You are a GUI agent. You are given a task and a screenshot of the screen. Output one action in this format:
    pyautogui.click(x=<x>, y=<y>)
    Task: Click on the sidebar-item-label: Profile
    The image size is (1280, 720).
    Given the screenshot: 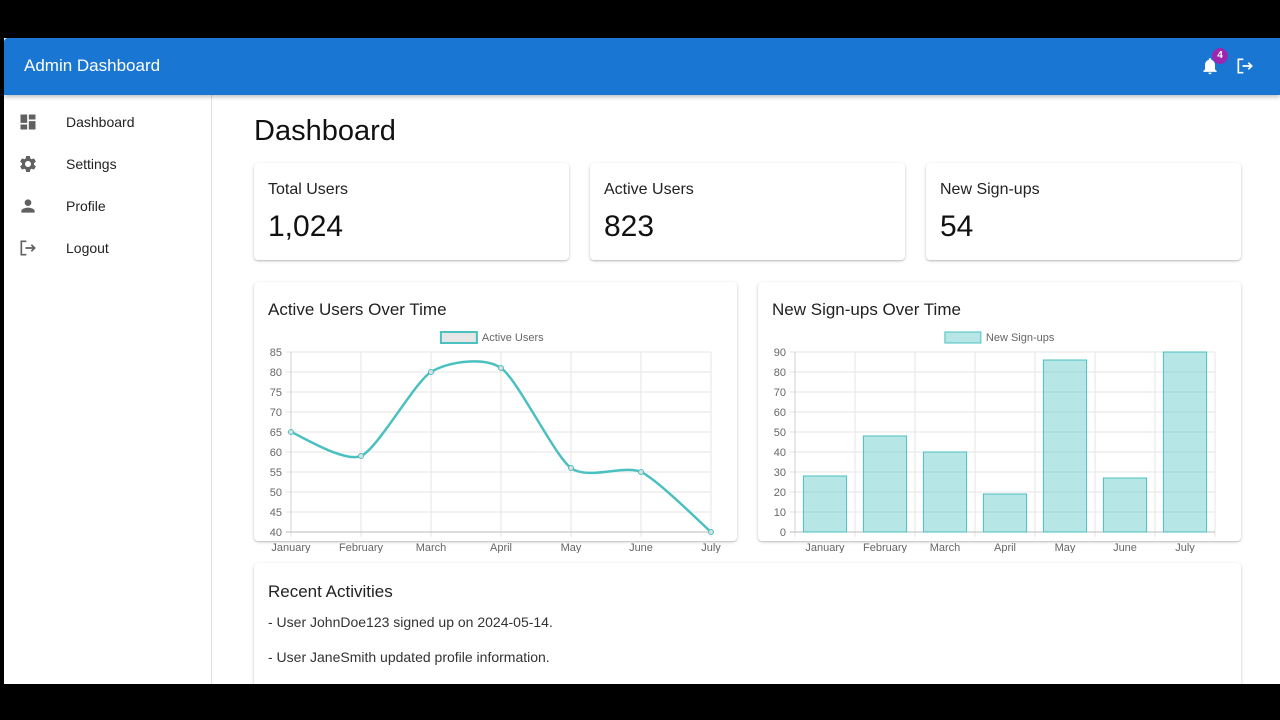 What is the action you would take?
    pyautogui.click(x=86, y=206)
    